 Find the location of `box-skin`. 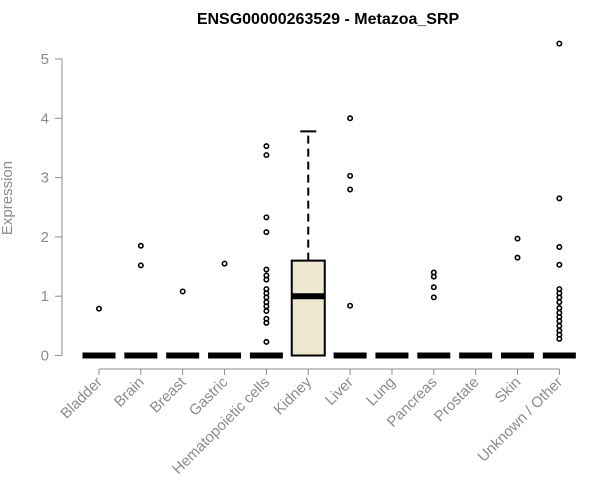

box-skin is located at coordinates (517, 297).